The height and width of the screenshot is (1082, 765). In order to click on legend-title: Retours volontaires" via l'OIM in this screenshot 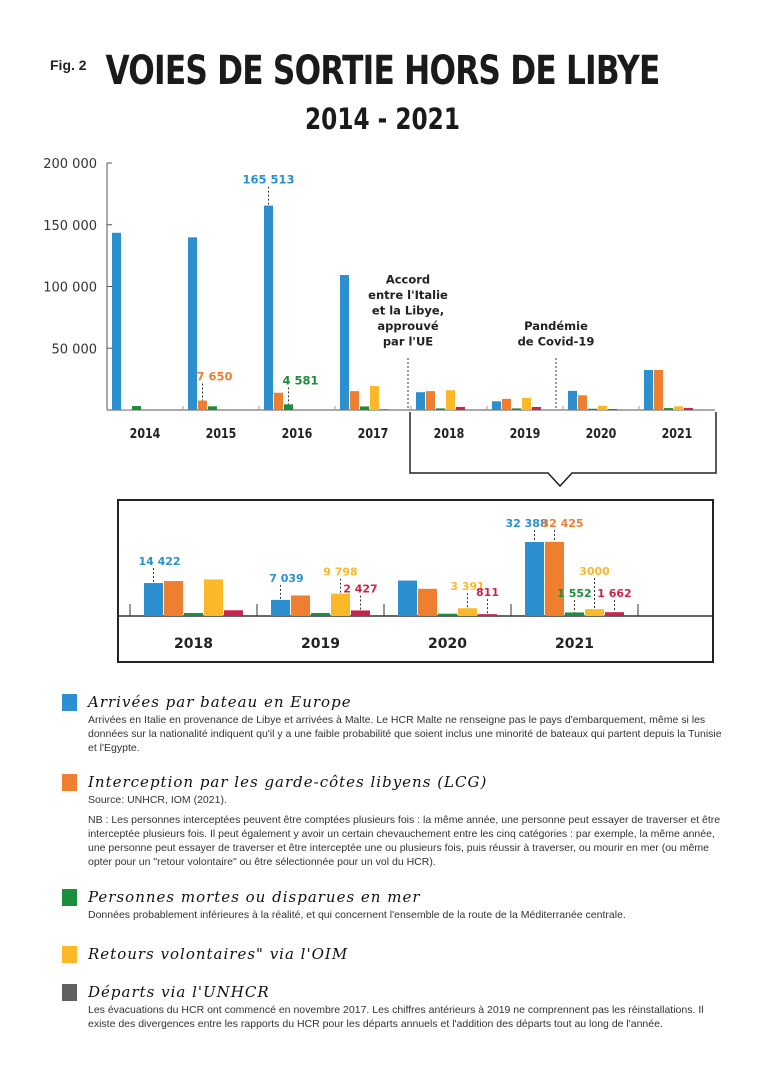, I will do `click(218, 954)`.